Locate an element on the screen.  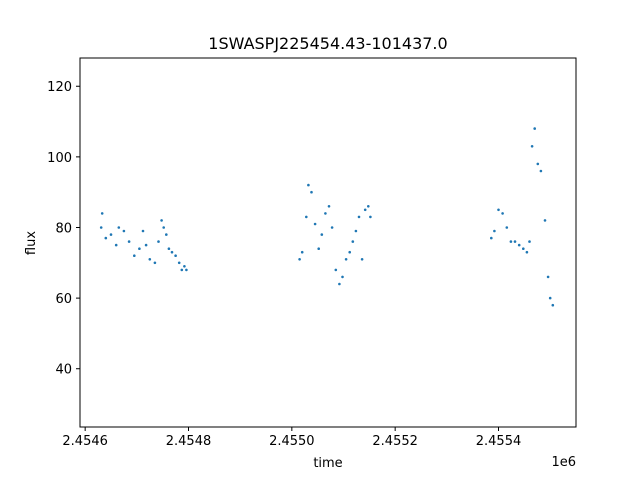
y-axis-ticks: 40 60 80 100 120 is located at coordinates (63, 229).